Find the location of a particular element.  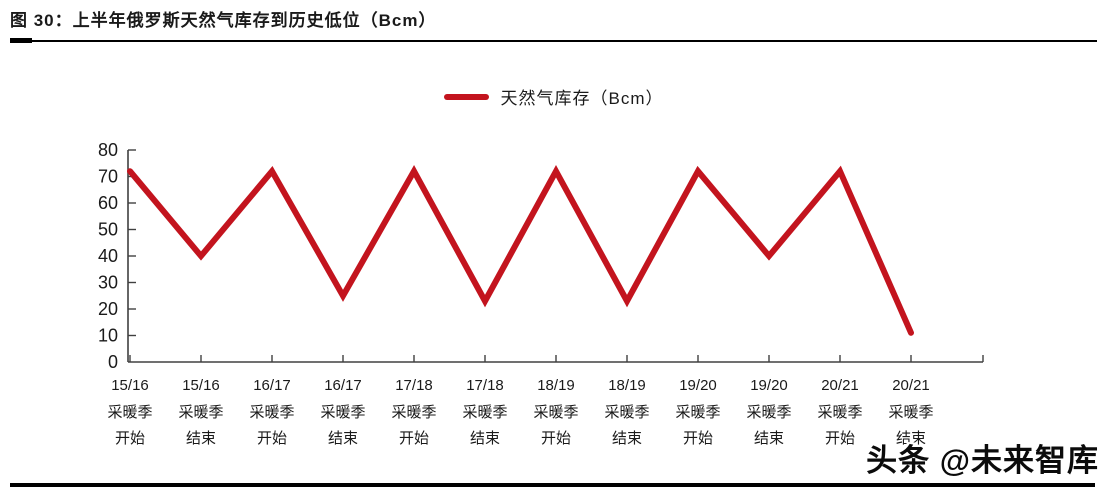

x-axis-category-label: 16/17 采暖季开始 is located at coordinates (271, 412).